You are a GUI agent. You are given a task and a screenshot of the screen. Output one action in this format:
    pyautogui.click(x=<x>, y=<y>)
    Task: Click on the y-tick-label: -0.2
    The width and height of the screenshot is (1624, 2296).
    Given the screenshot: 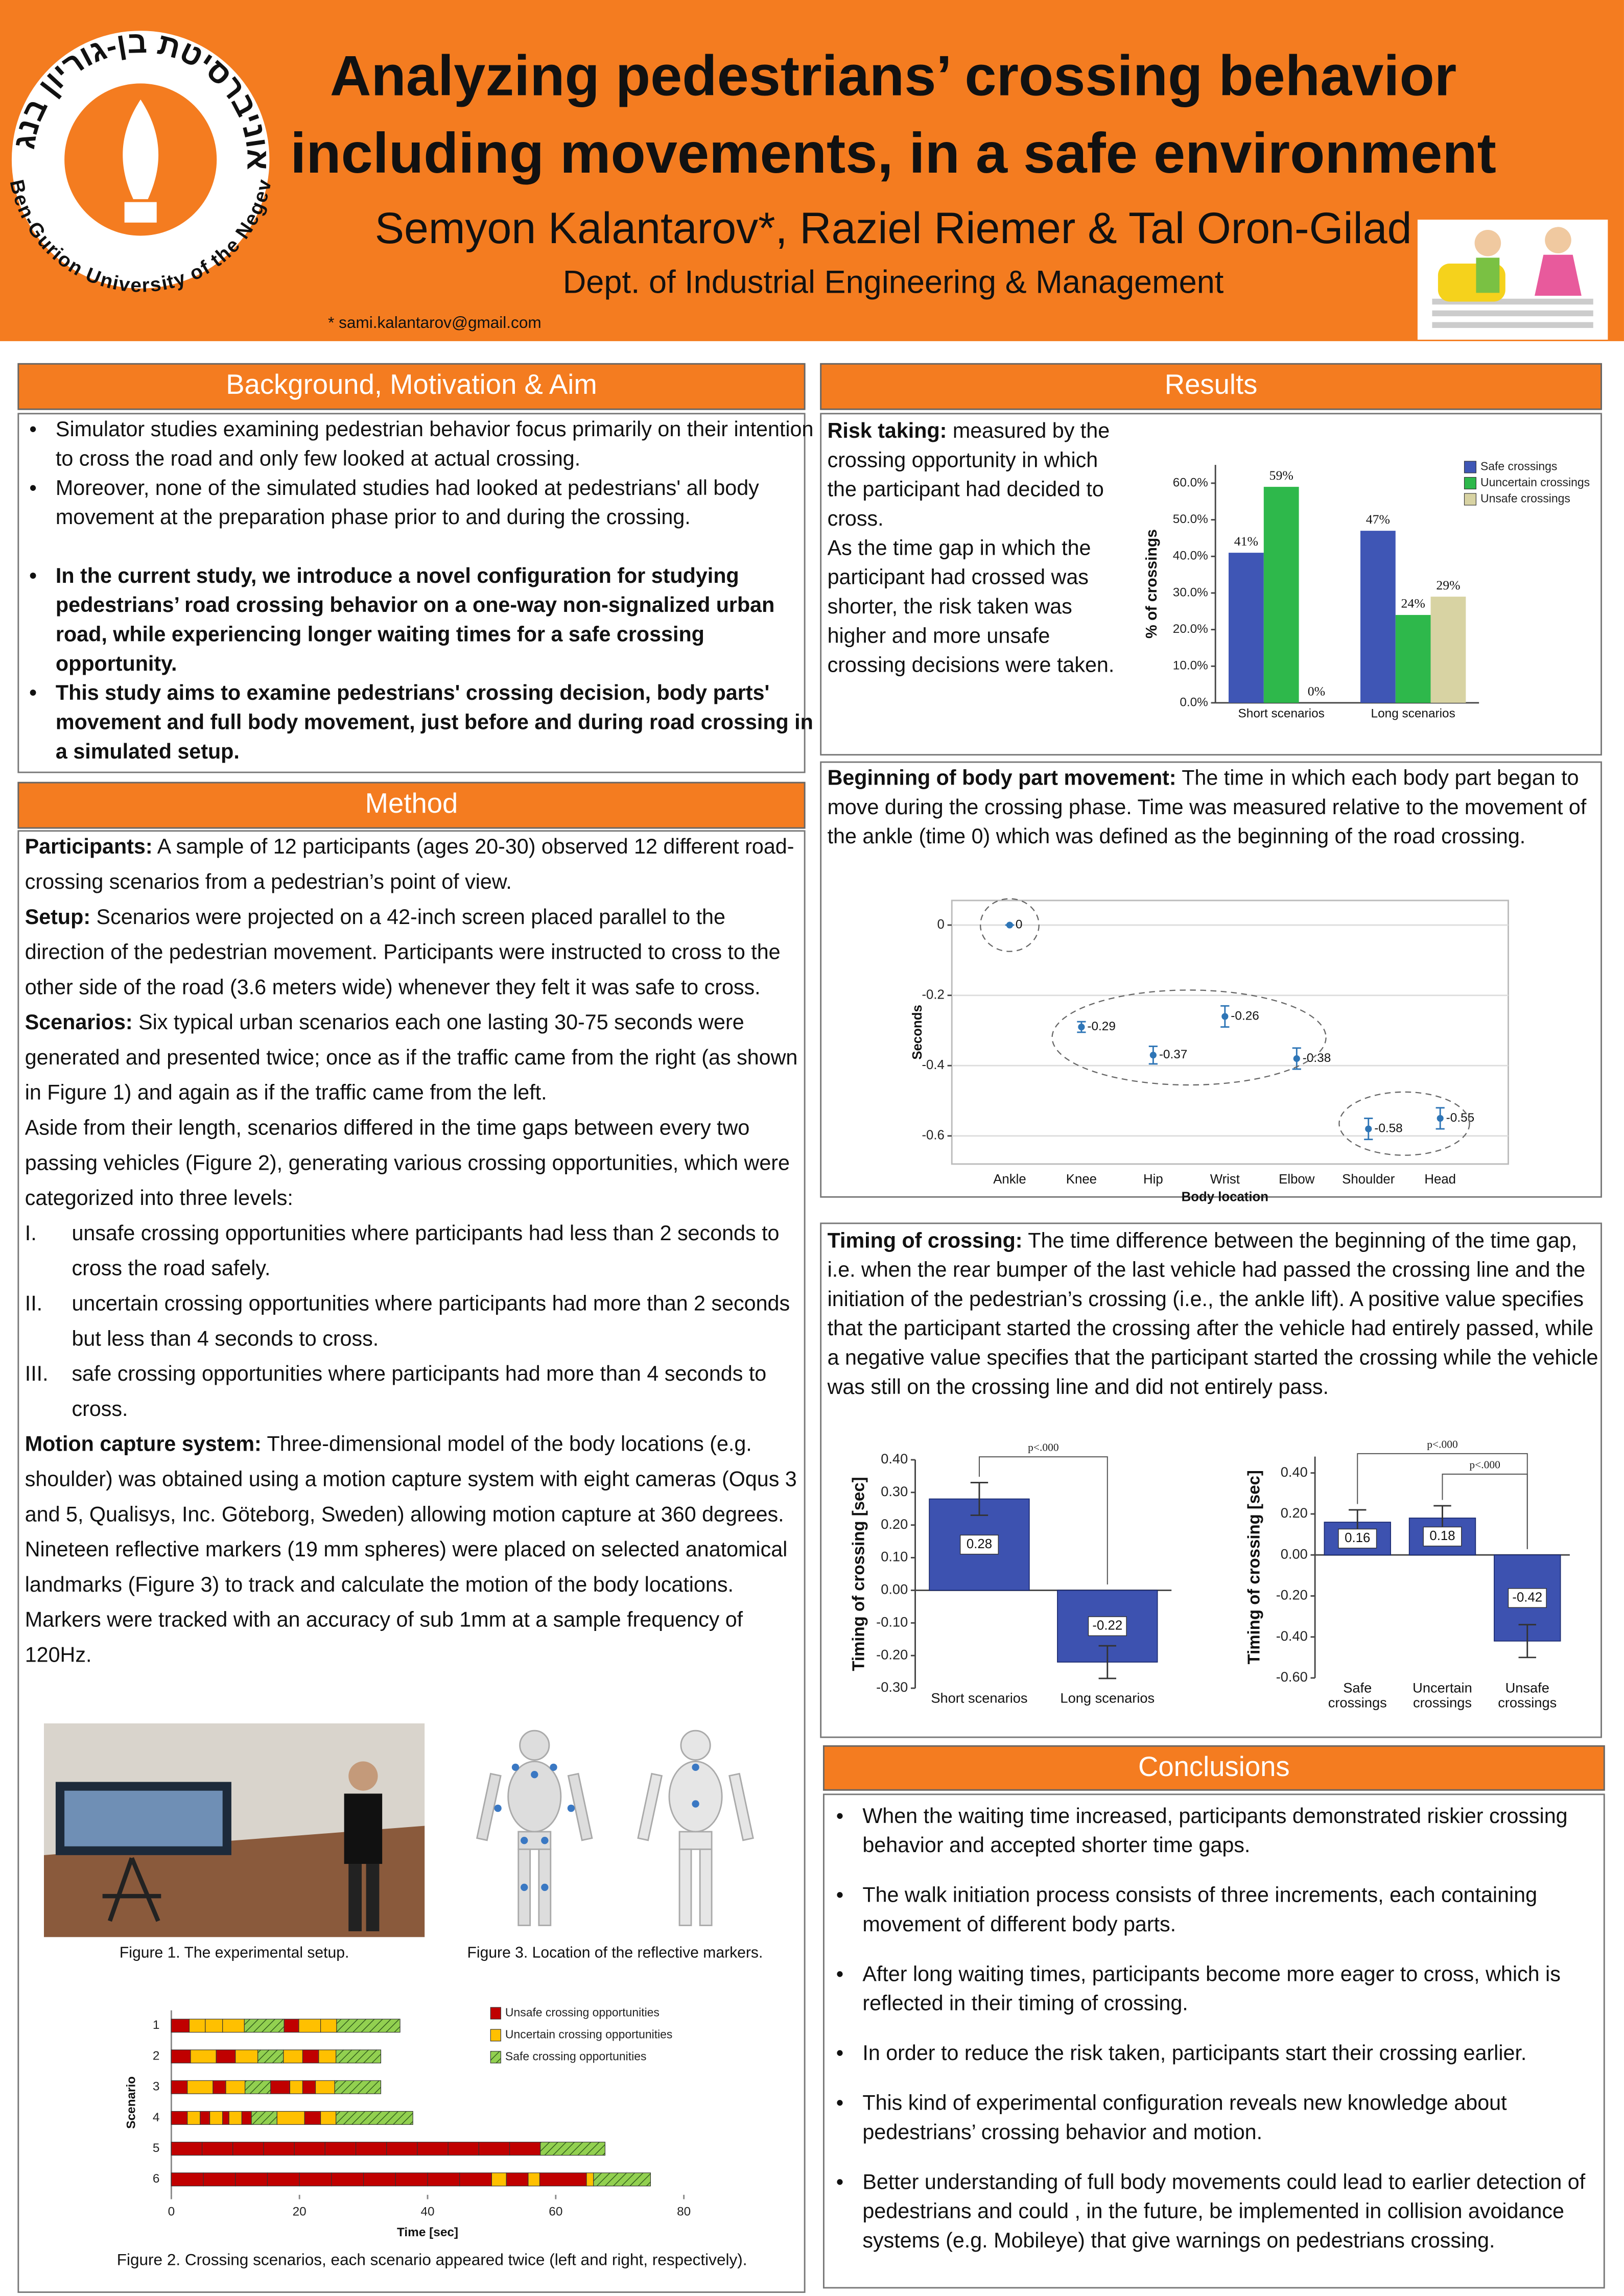 What is the action you would take?
    pyautogui.click(x=933, y=995)
    